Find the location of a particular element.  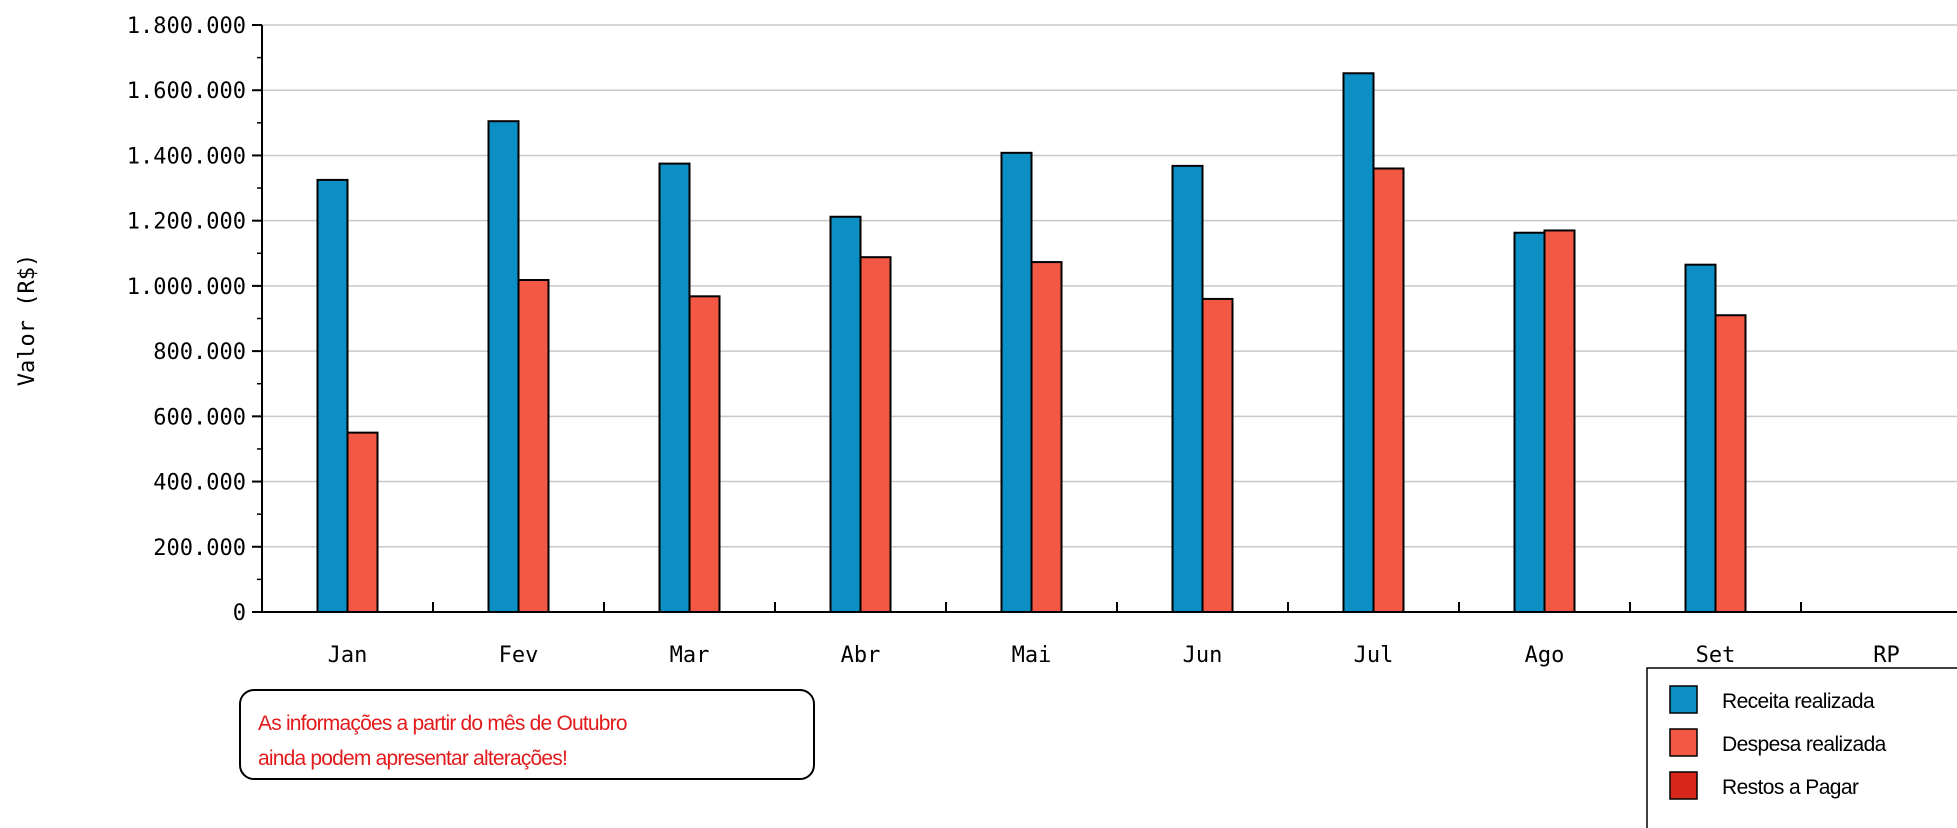

x-tick-label-rp: RP is located at coordinates (1886, 655).